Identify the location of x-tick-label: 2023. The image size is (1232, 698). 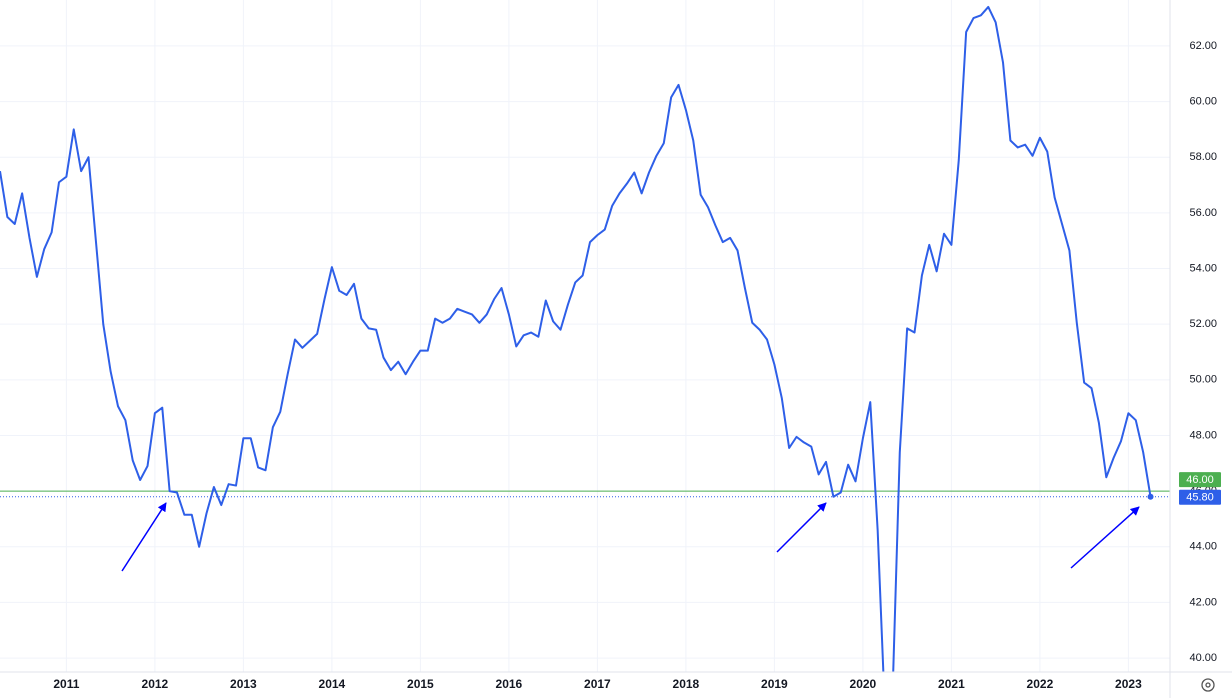
(1128, 684).